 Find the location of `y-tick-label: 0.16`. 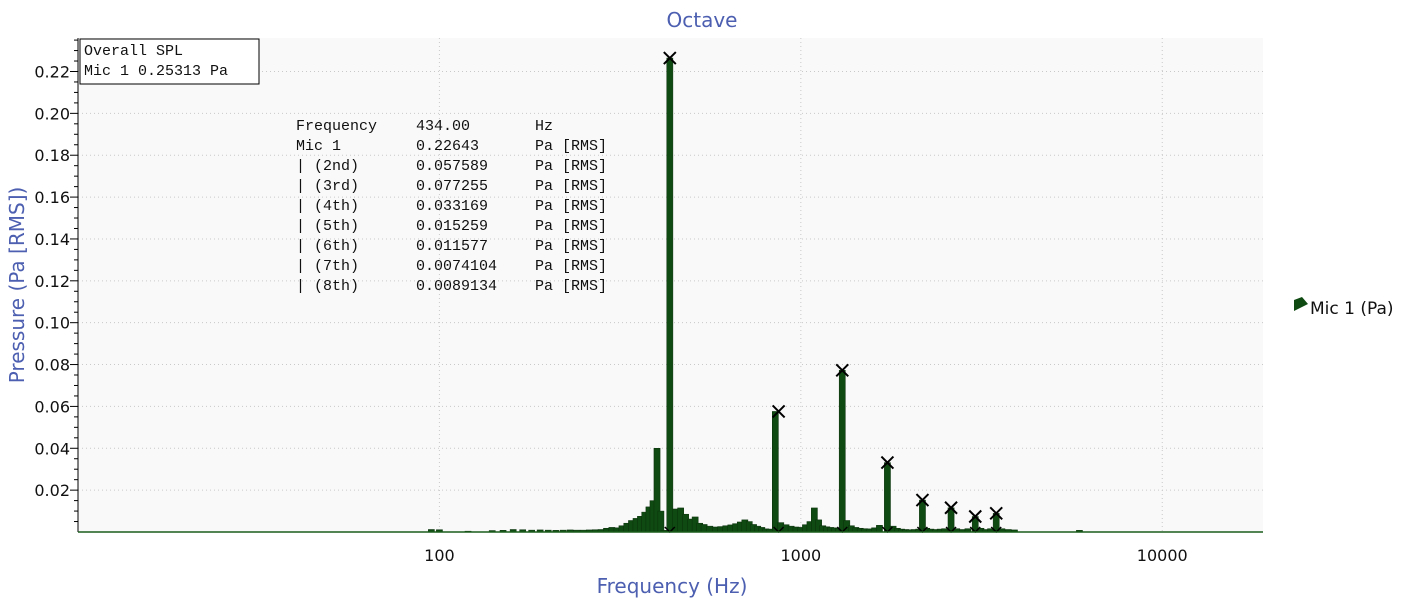

y-tick-label: 0.16 is located at coordinates (52, 197).